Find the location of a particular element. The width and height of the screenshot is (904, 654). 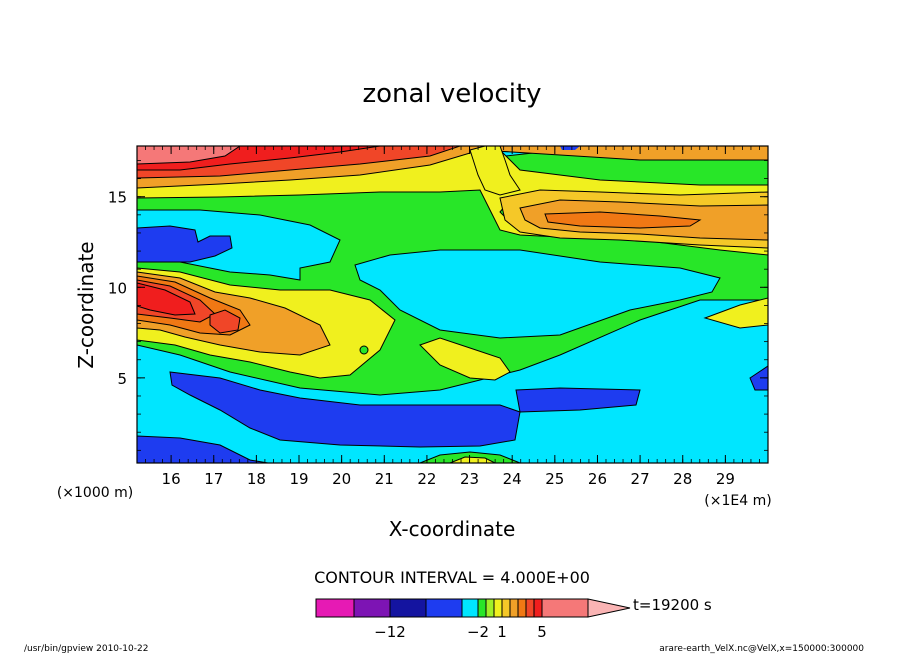

footer-right: arare-earth_VelX.nc@VelX,x=150000:300000 is located at coordinates (761, 649).